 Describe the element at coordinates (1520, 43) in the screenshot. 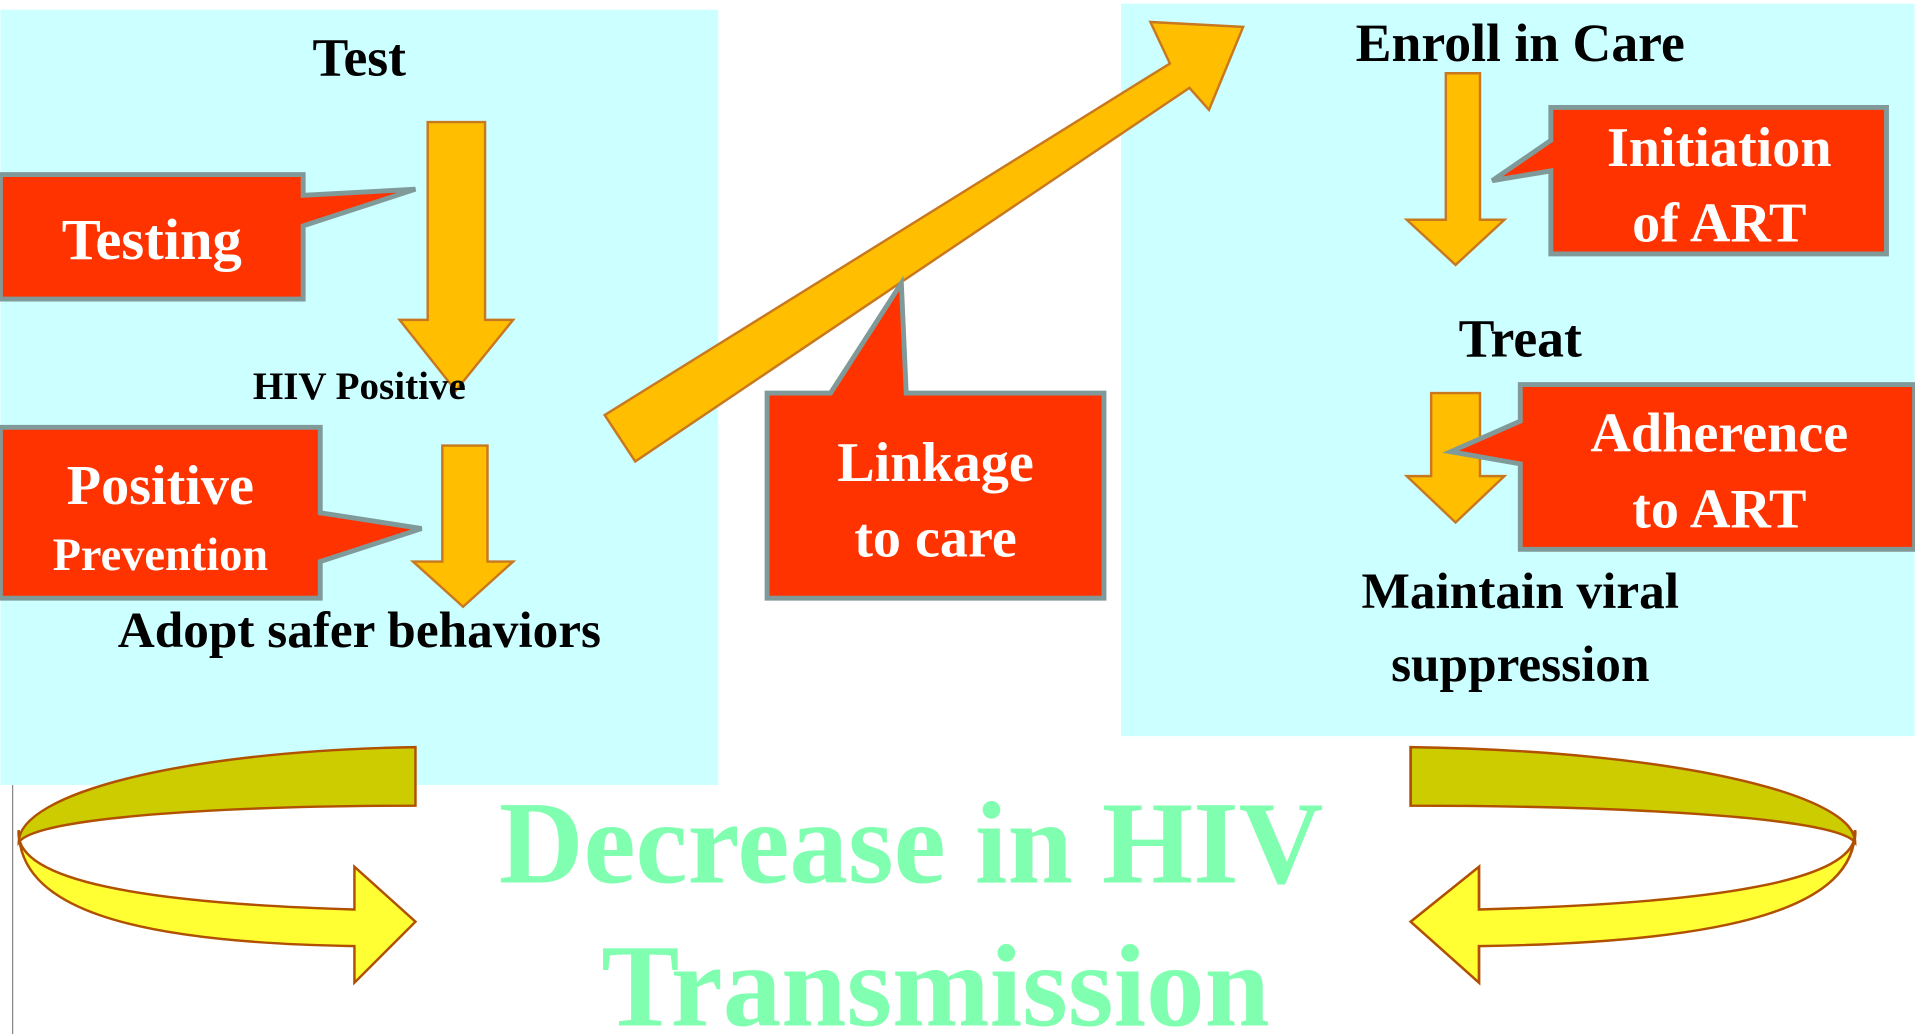

I see `panel-title: Enroll in Care` at that location.